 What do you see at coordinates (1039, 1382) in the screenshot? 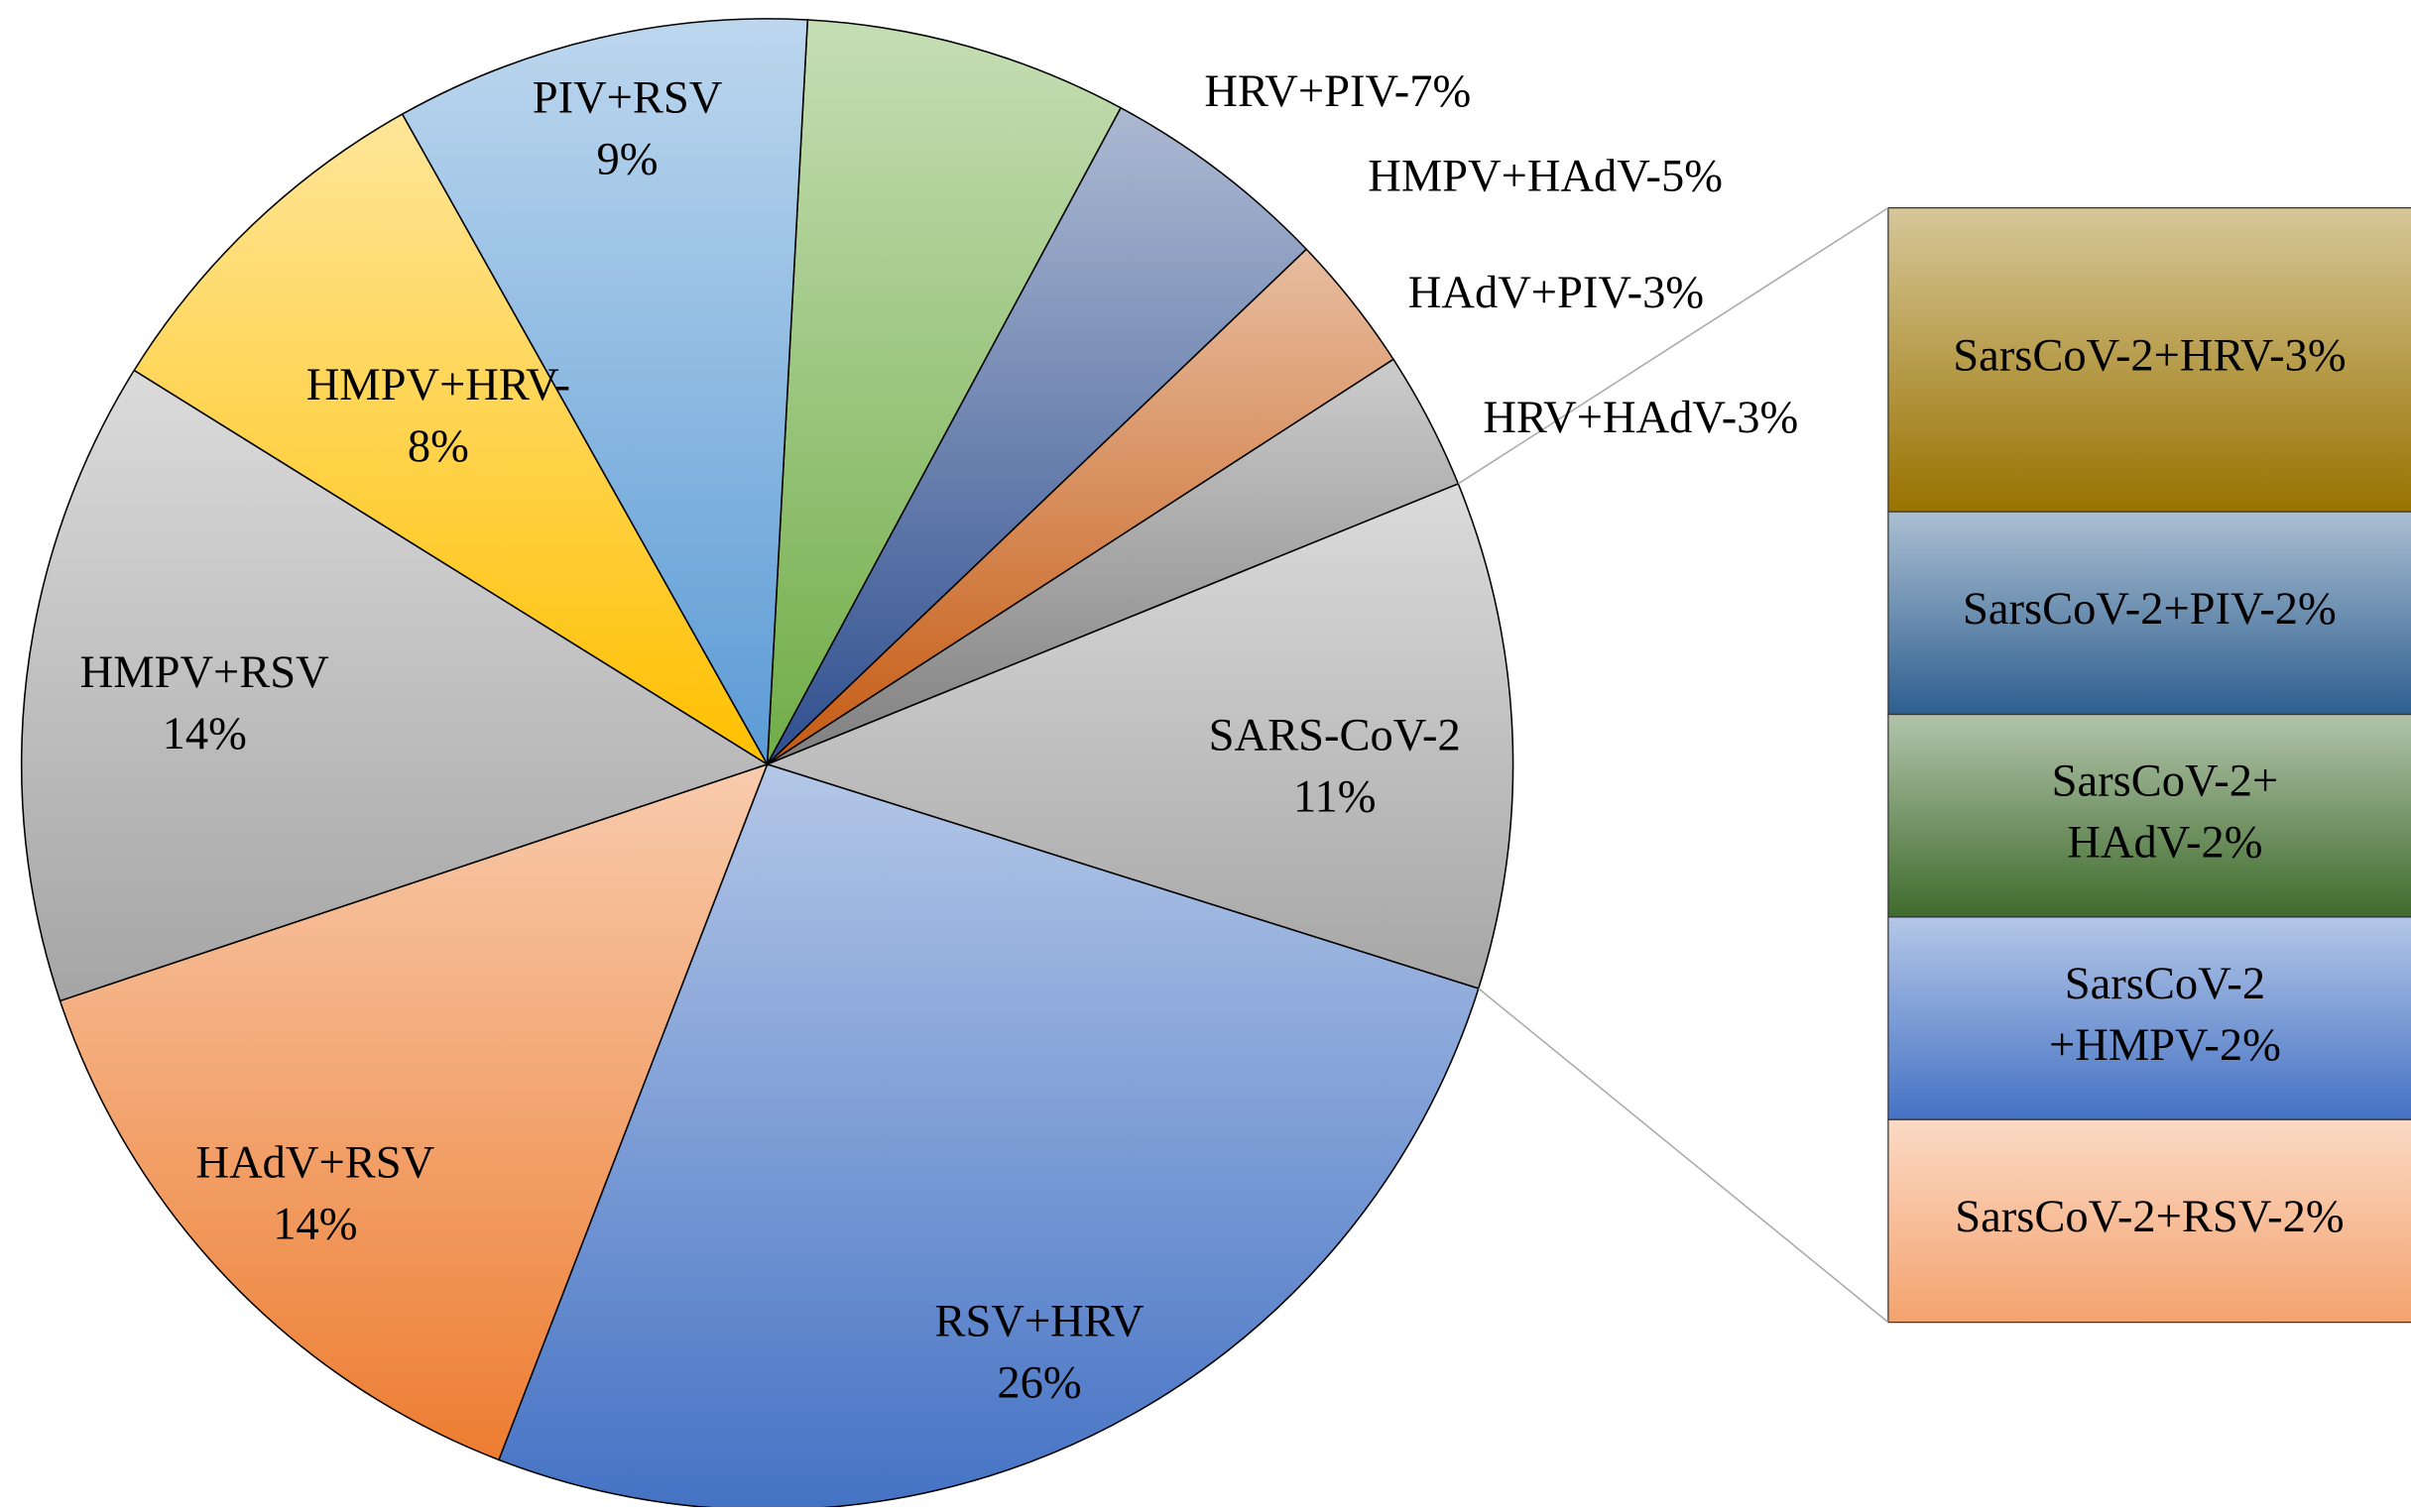
I see `slice-value-label: 26%` at bounding box center [1039, 1382].